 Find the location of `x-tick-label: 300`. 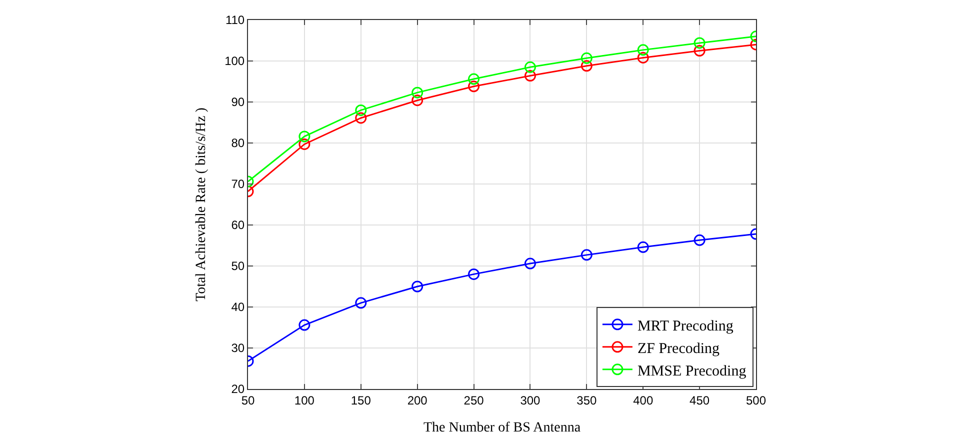

x-tick-label: 300 is located at coordinates (530, 400).